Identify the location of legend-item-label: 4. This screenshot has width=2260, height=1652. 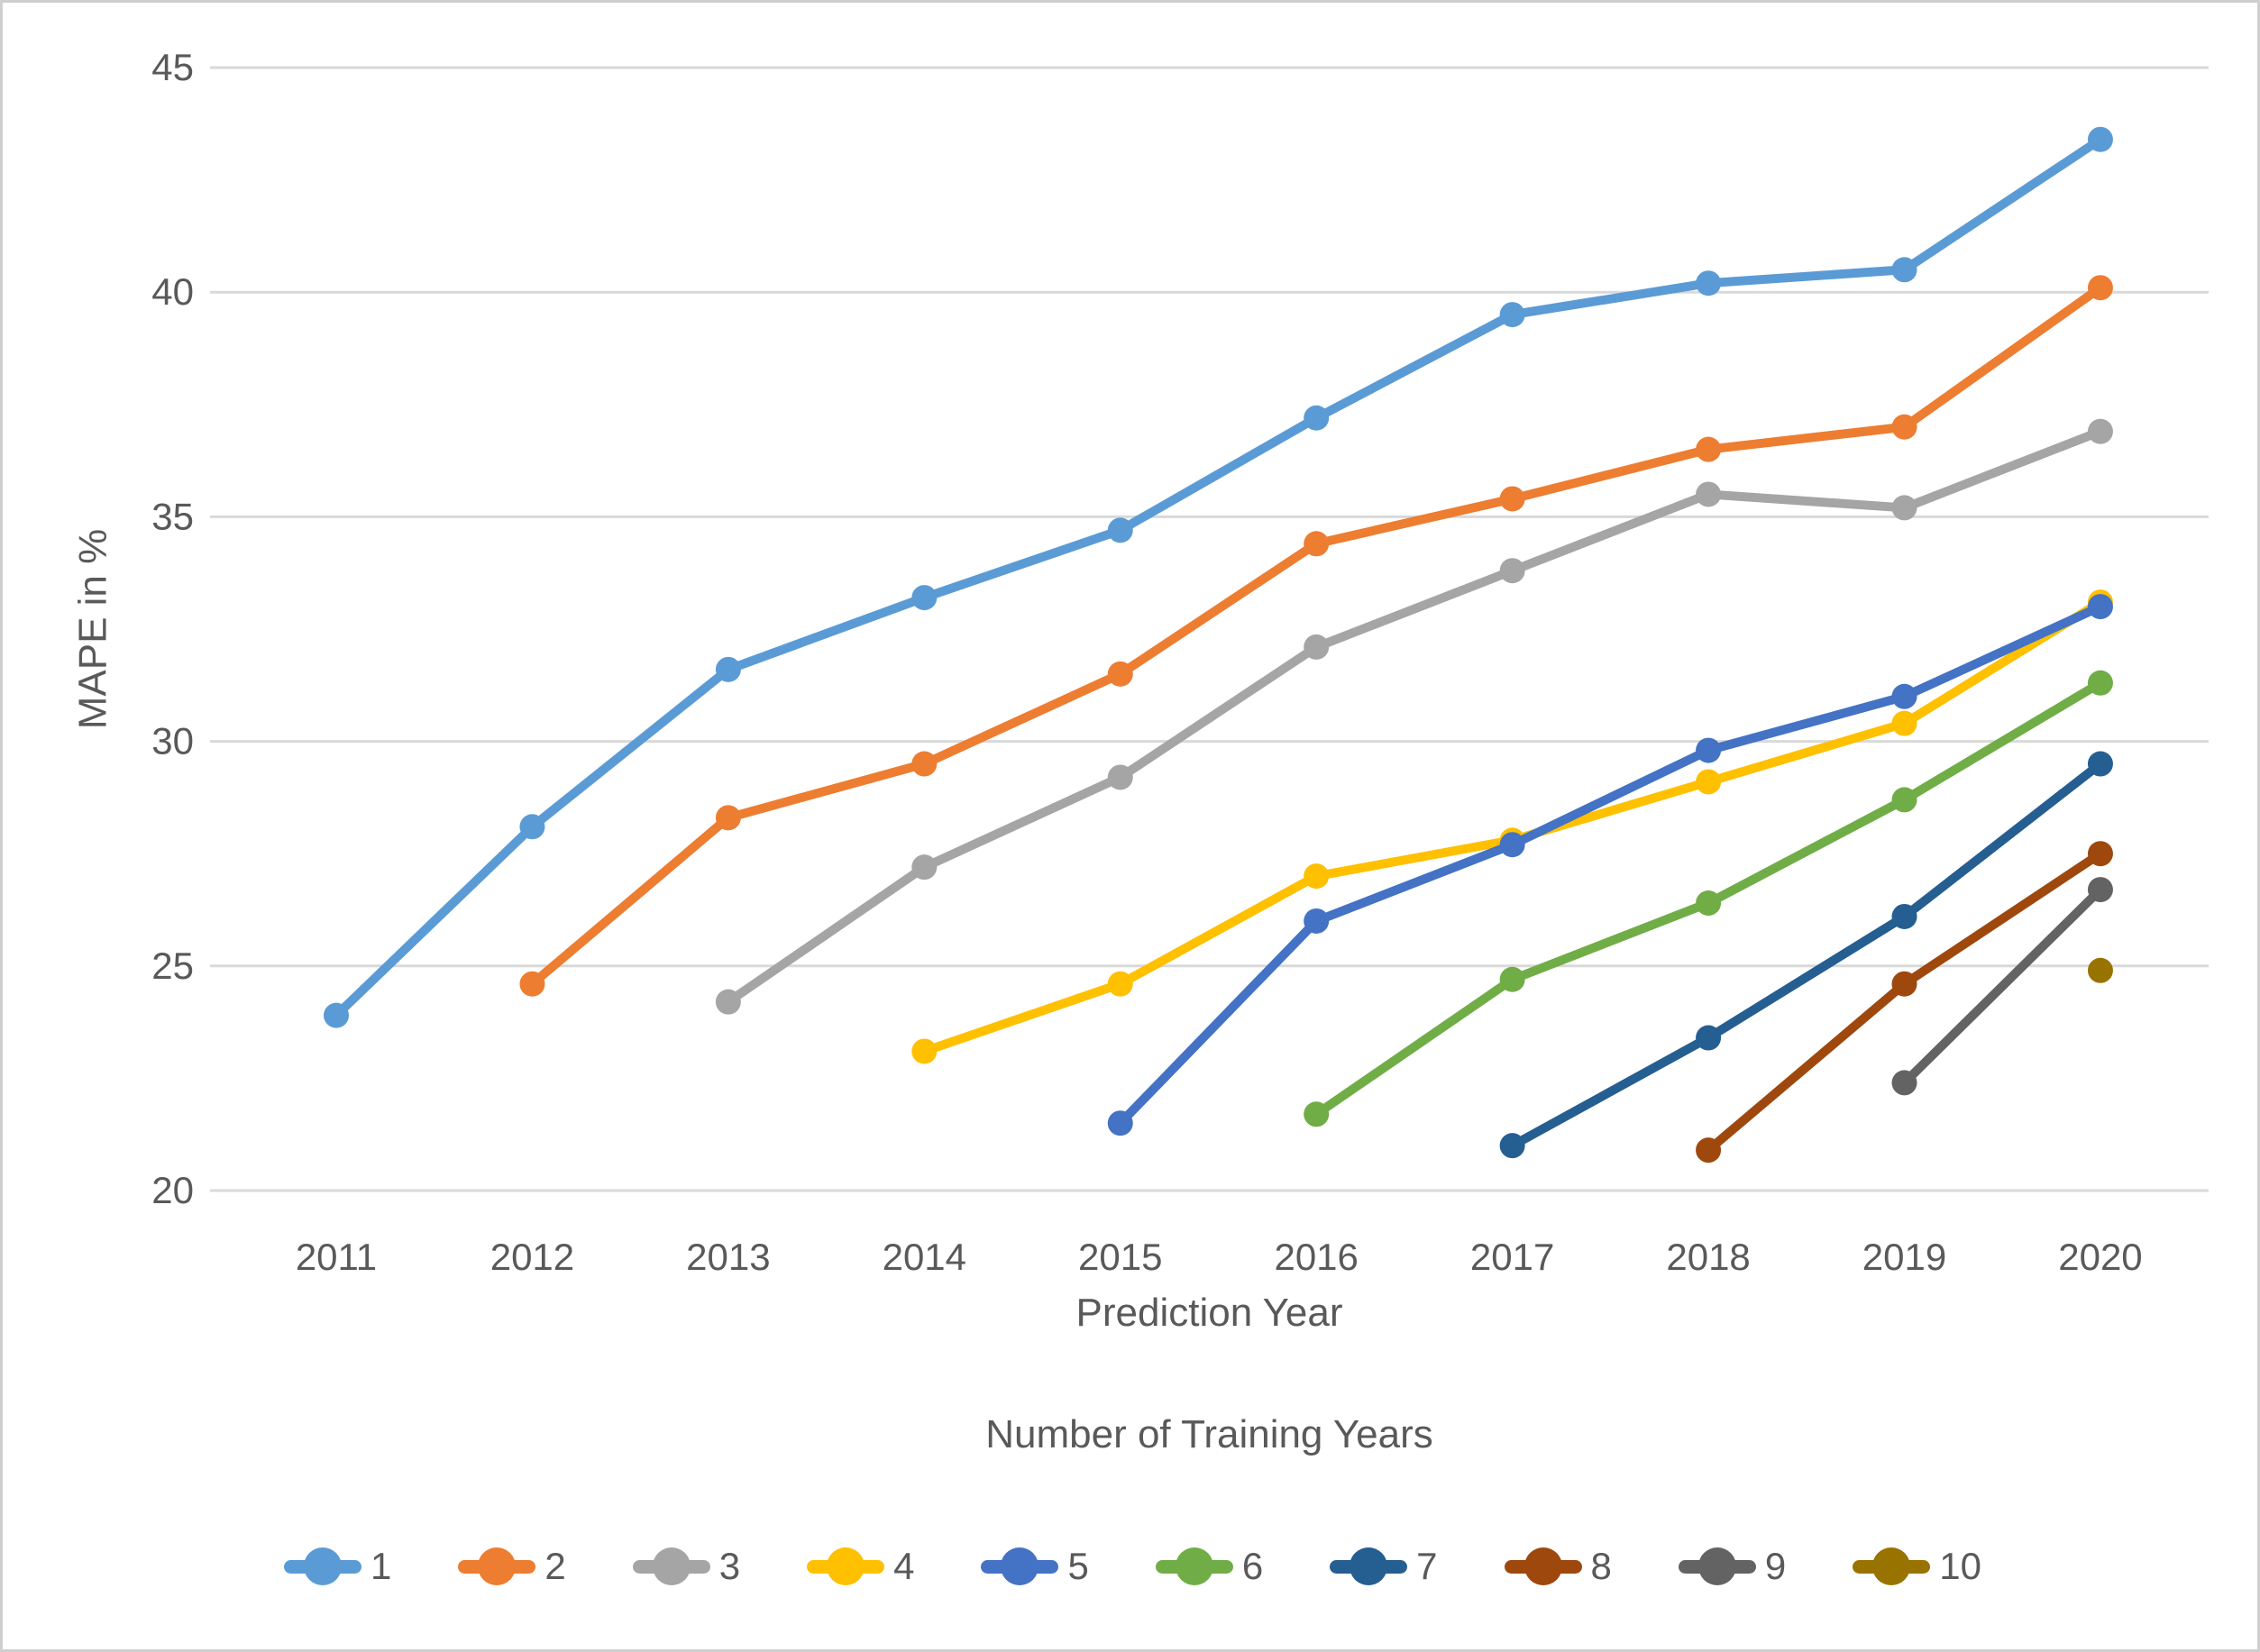
(904, 1566).